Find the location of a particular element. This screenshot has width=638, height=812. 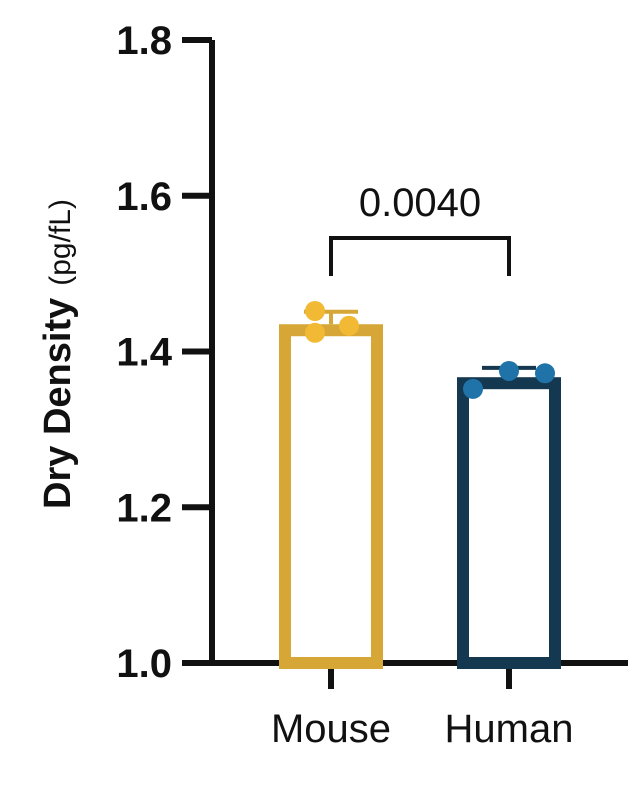

y-tick-label: 1.6 is located at coordinates (144, 197).